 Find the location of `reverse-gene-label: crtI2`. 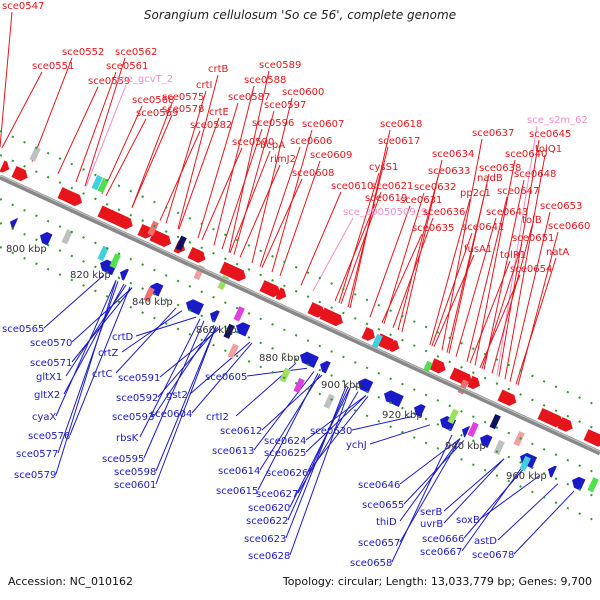

reverse-gene-label: crtI2 is located at coordinates (217, 417).